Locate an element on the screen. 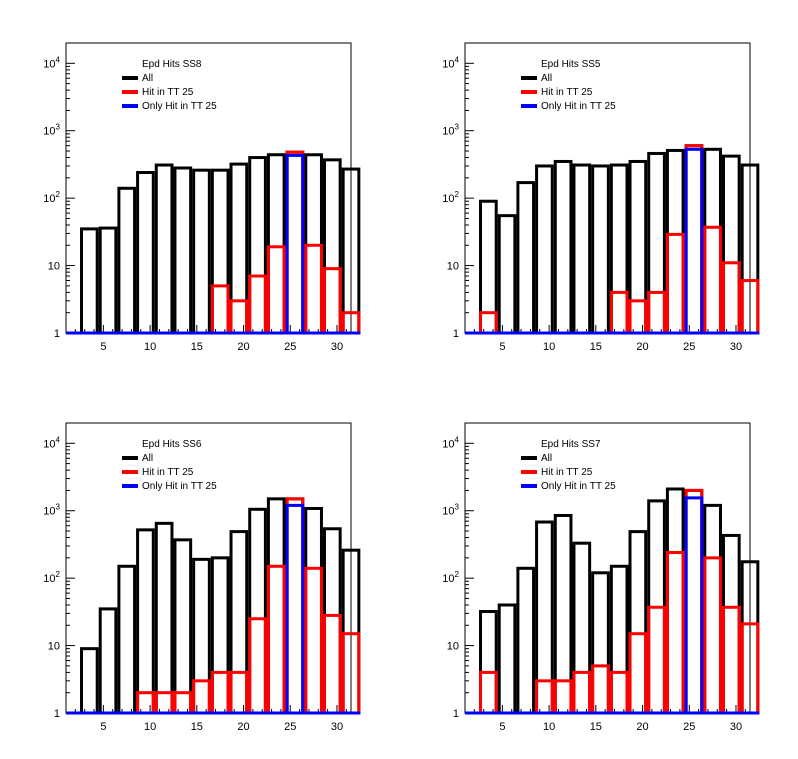  x-tick-label: 15 is located at coordinates (197, 347).